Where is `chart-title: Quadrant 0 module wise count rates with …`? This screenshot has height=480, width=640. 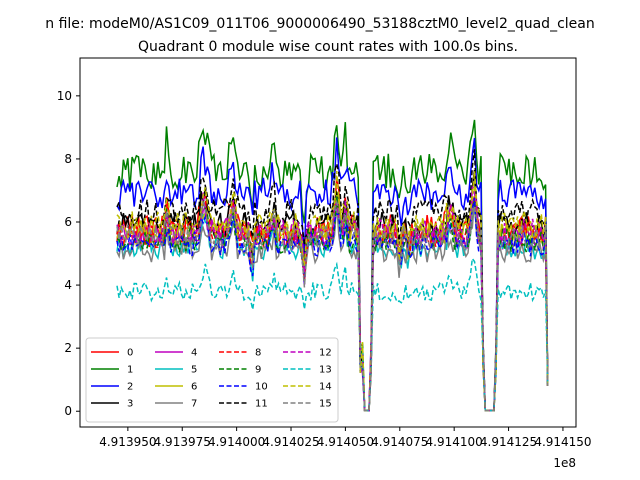
chart-title: Quadrant 0 module wise count rates with … is located at coordinates (328, 47).